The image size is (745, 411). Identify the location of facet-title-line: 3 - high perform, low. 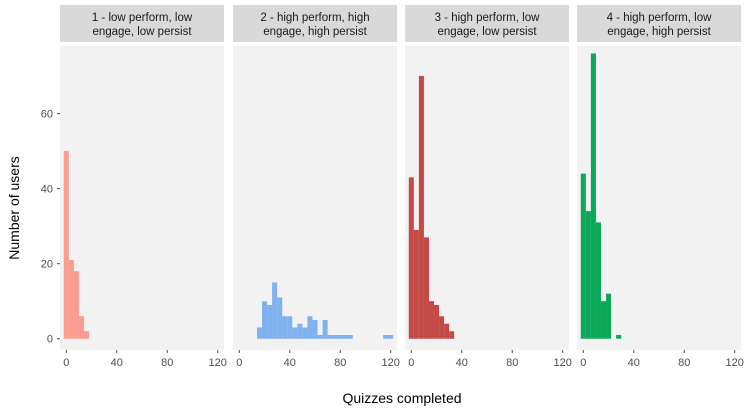
(488, 18).